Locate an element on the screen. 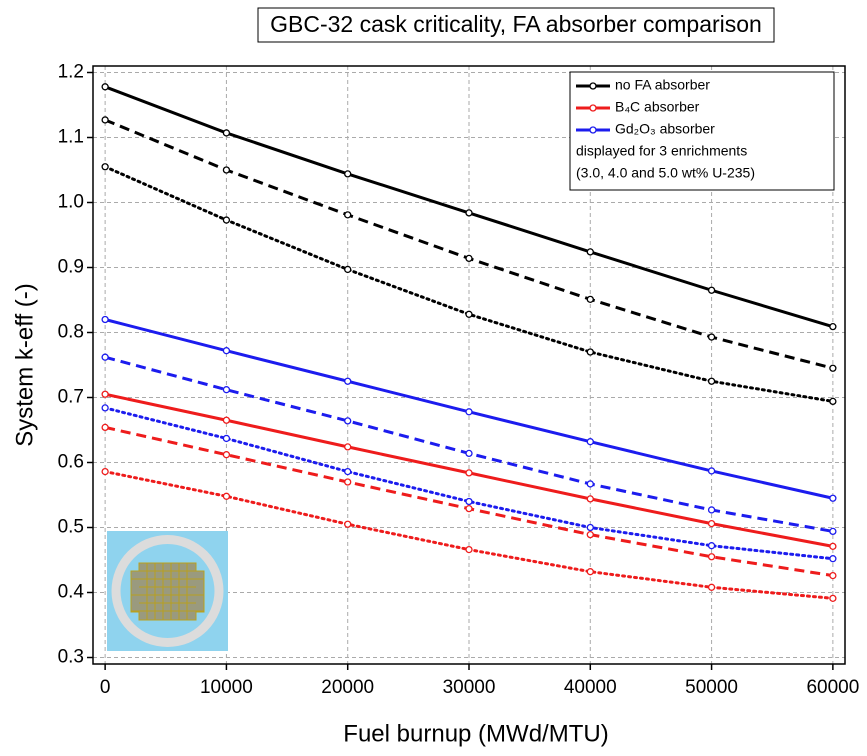  y-tick-label: 1.0 is located at coordinates (71, 202).